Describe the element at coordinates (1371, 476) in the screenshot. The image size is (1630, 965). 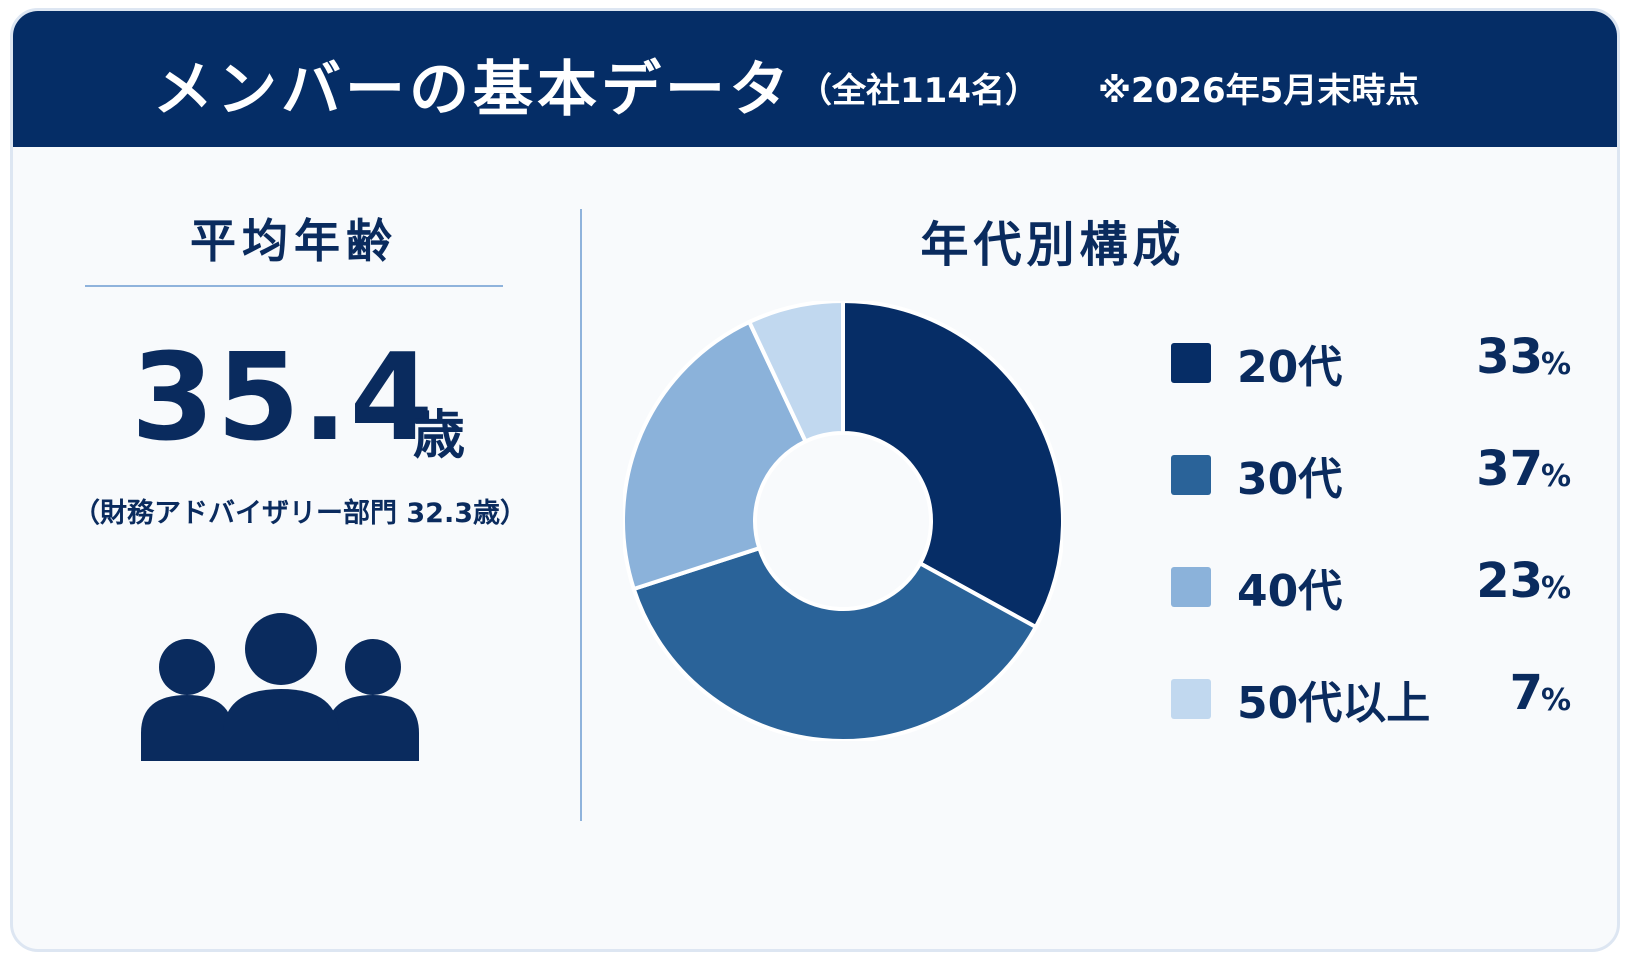
I see `legend-item: 30代 37%` at that location.